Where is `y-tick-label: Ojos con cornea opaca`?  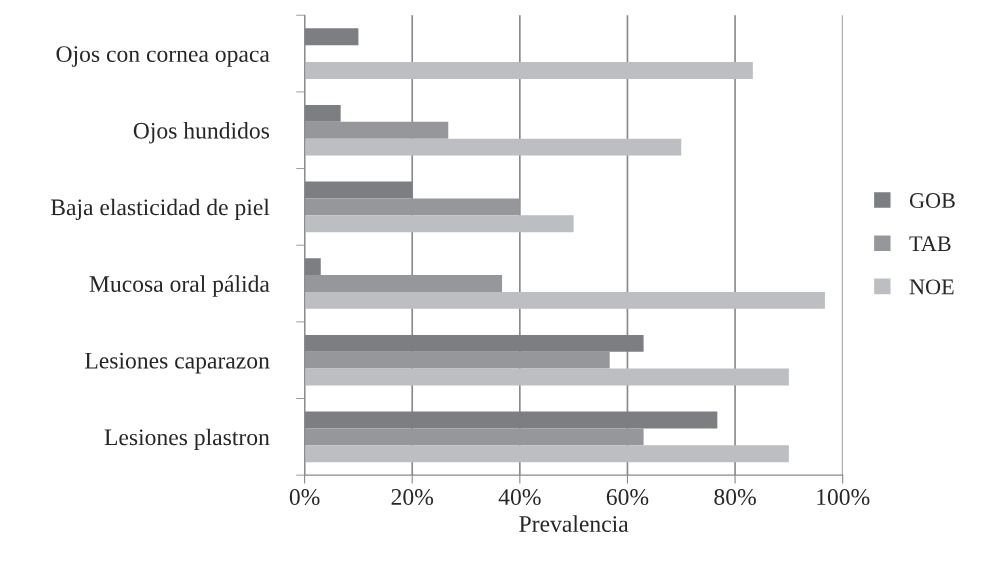
y-tick-label: Ojos con cornea opaca is located at coordinates (163, 56).